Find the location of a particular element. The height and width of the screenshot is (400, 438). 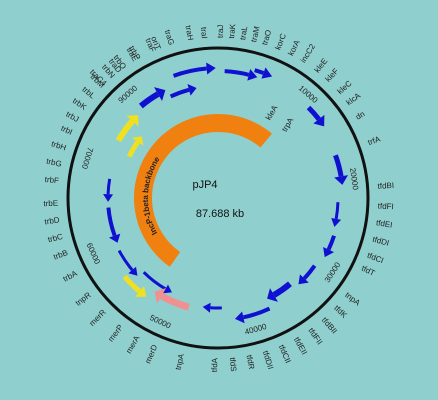

gene-label: tfdK is located at coordinates (340, 312).